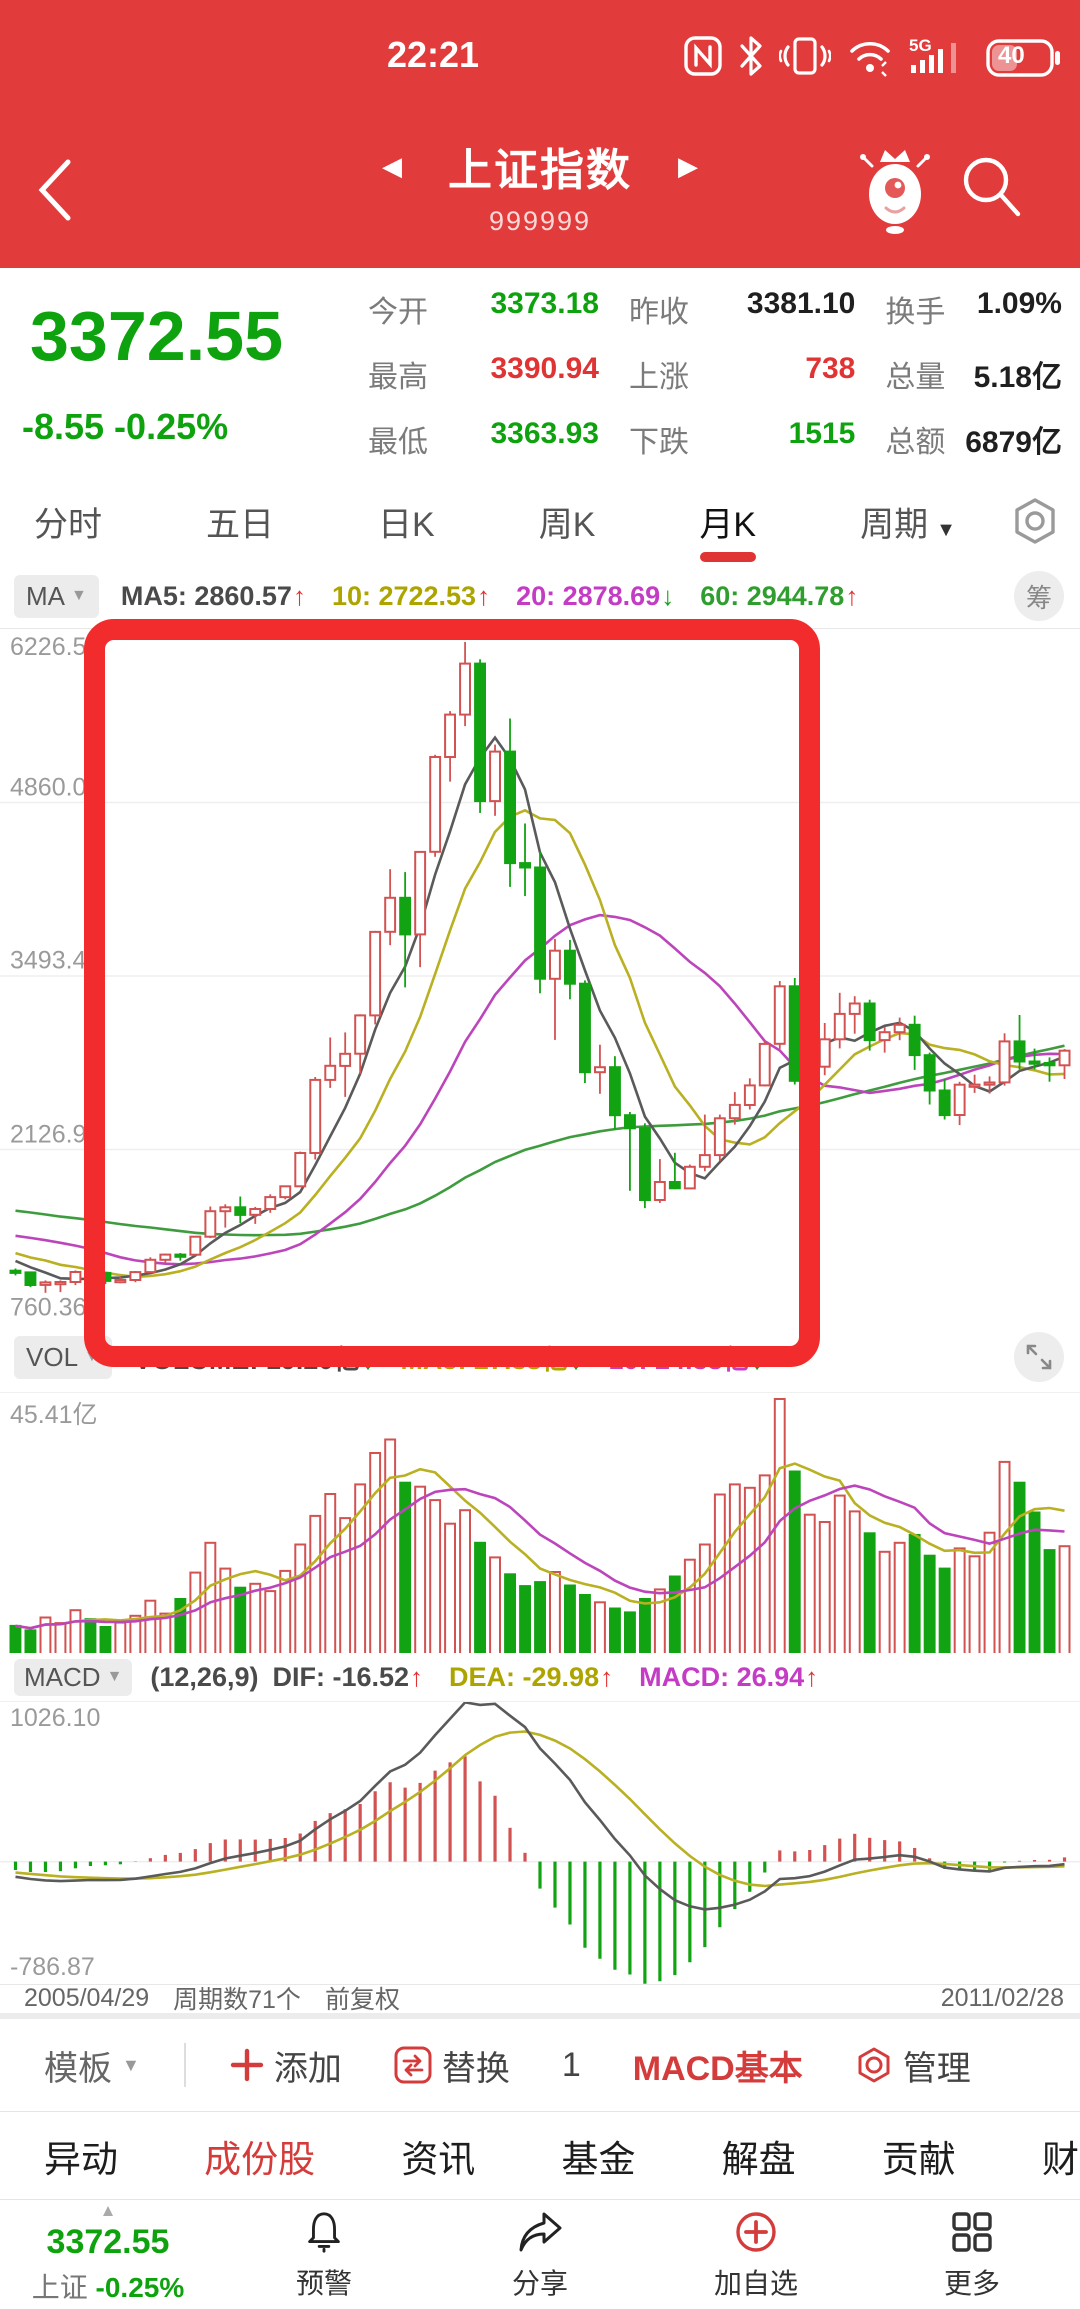  What do you see at coordinates (483, 372) in the screenshot?
I see `quote-cell: 最高 3390.94` at bounding box center [483, 372].